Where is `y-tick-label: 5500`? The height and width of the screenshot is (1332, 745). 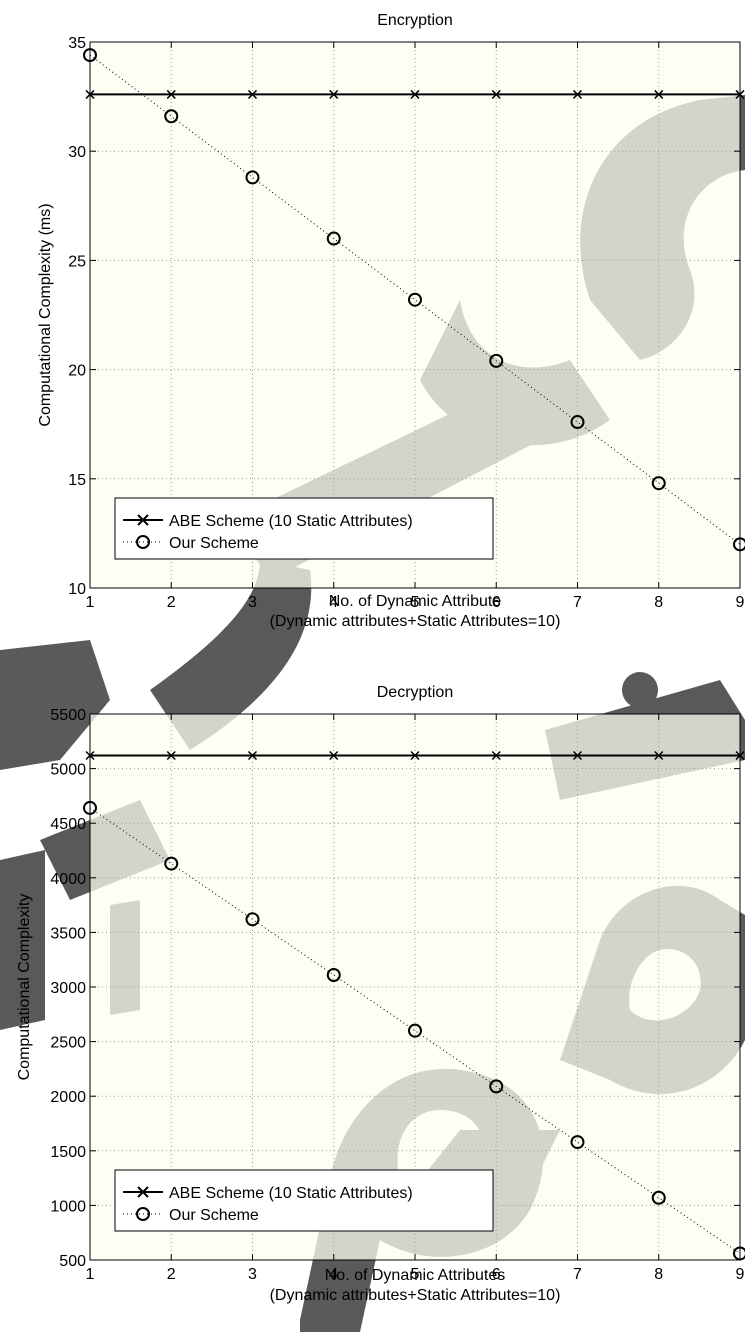
y-tick-label: 5500 is located at coordinates (68, 715).